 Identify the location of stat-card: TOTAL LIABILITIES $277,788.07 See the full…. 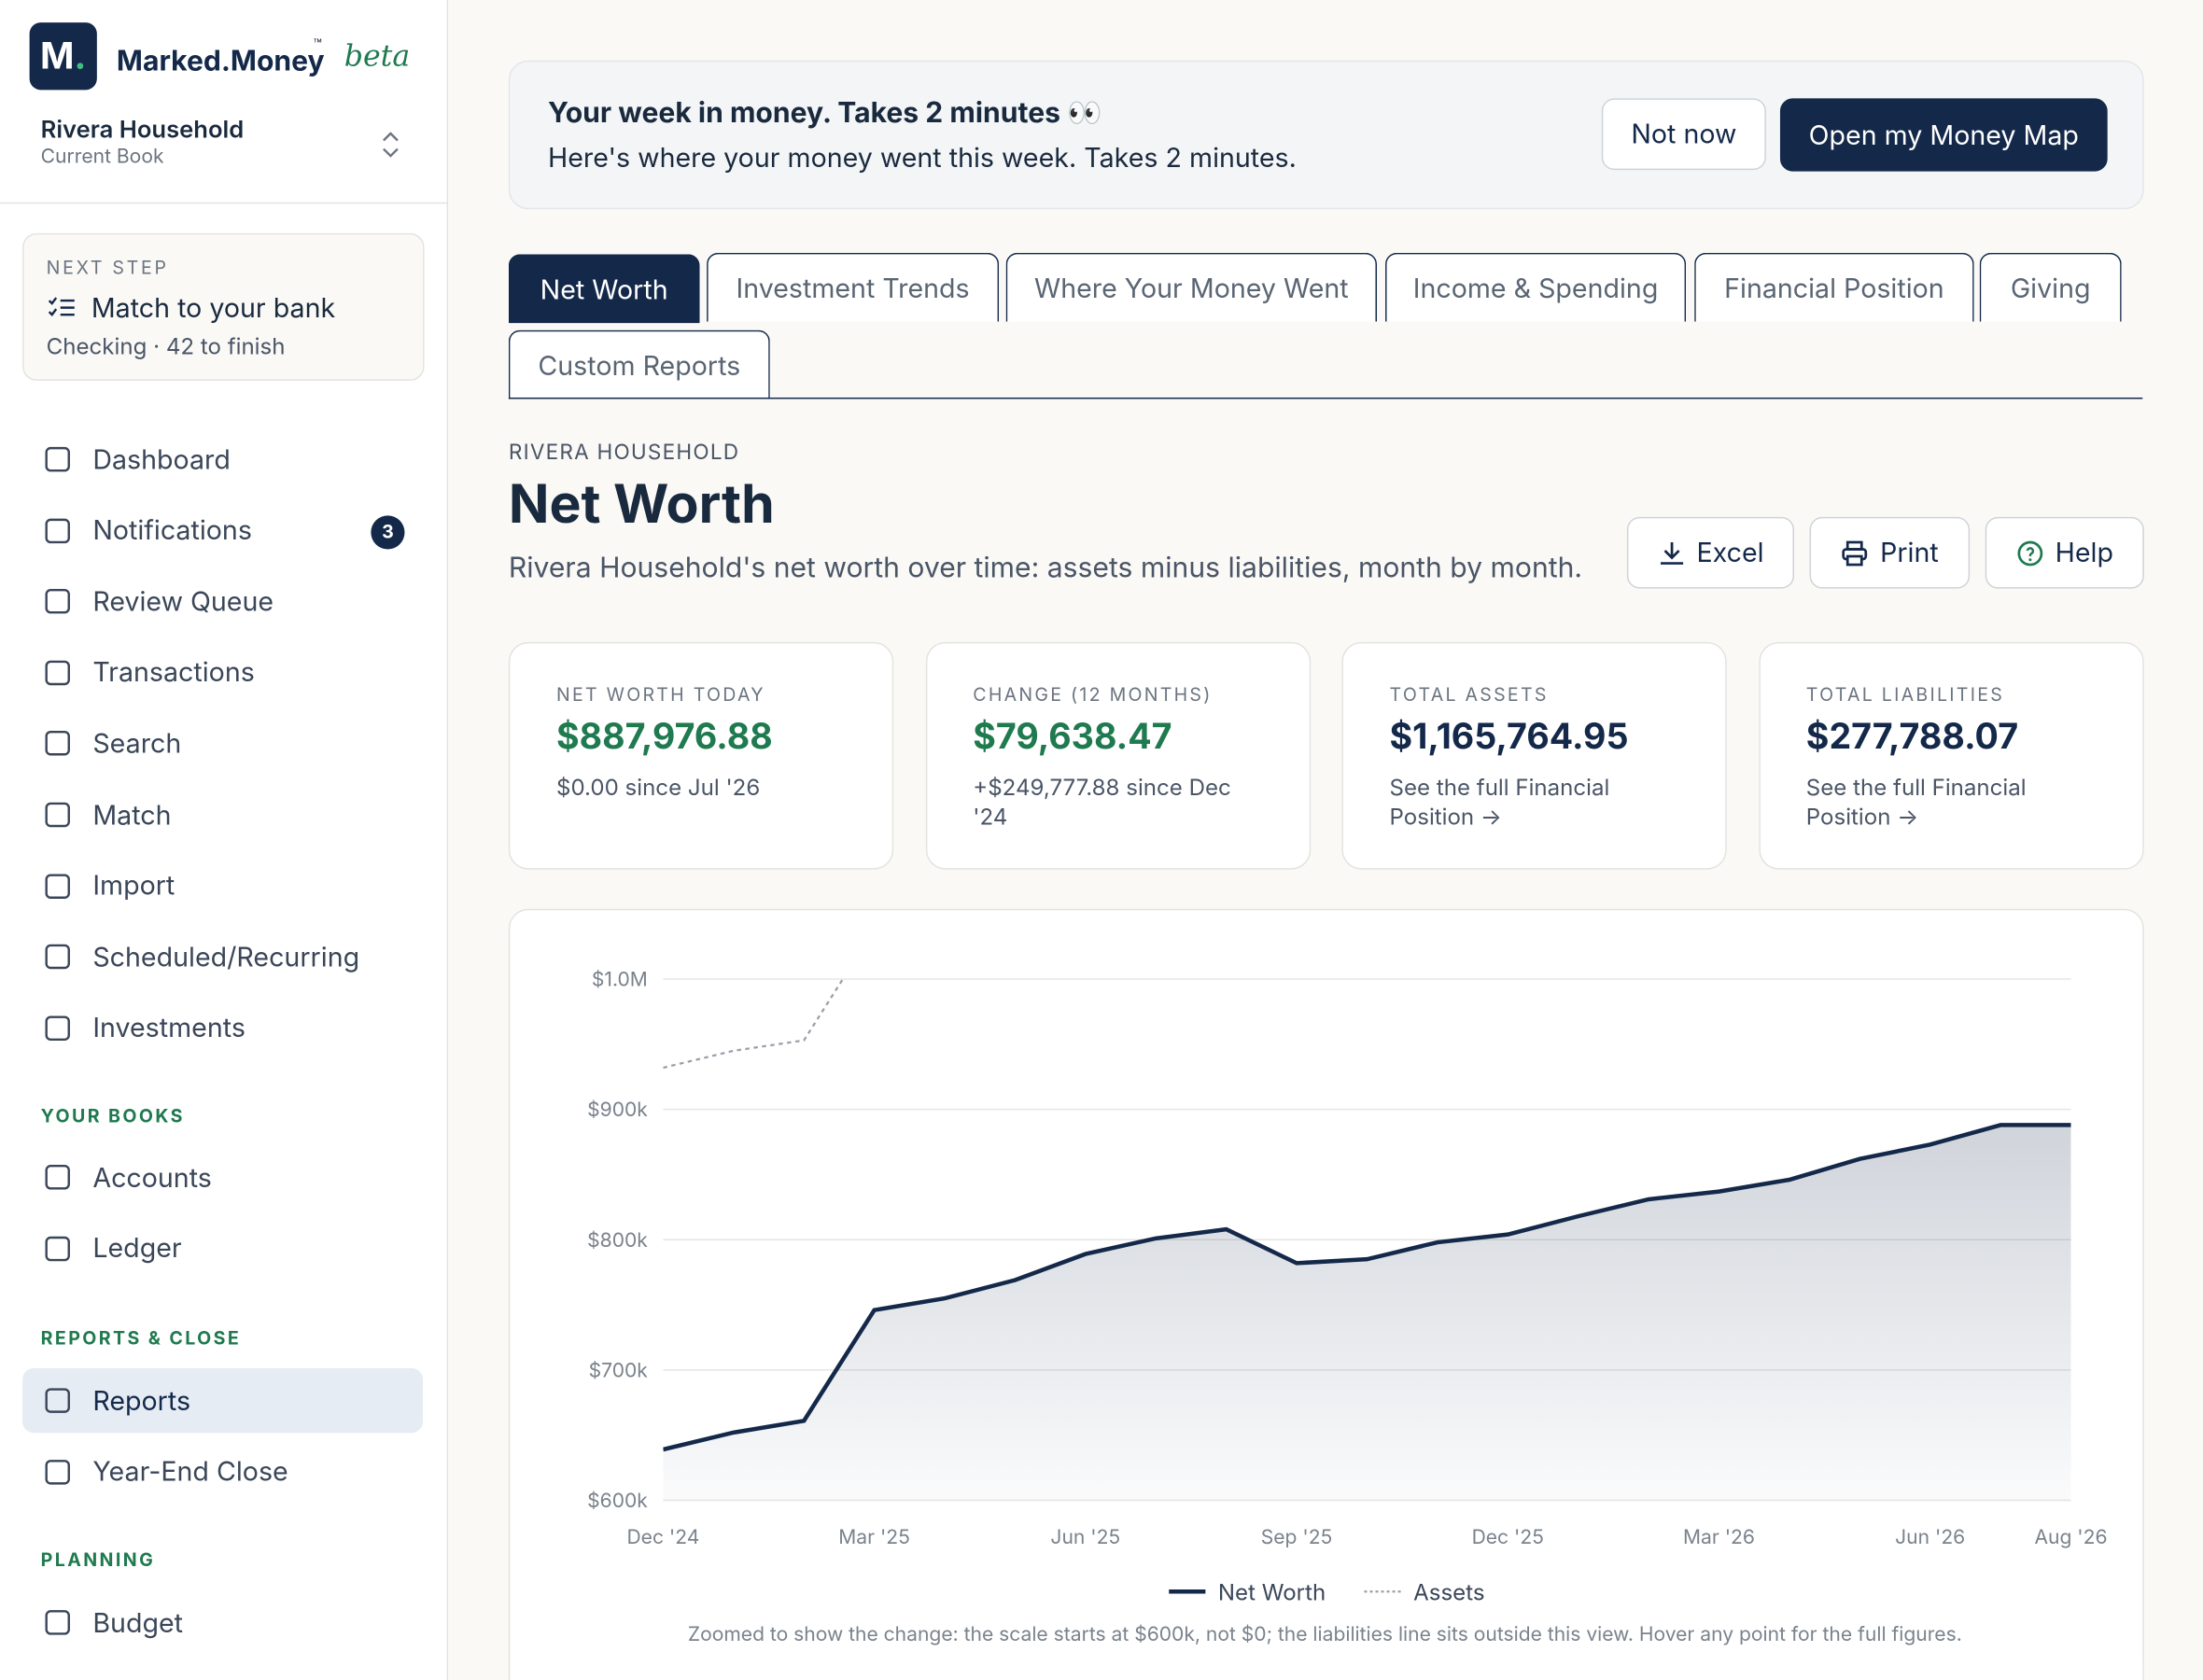
(1951, 755).